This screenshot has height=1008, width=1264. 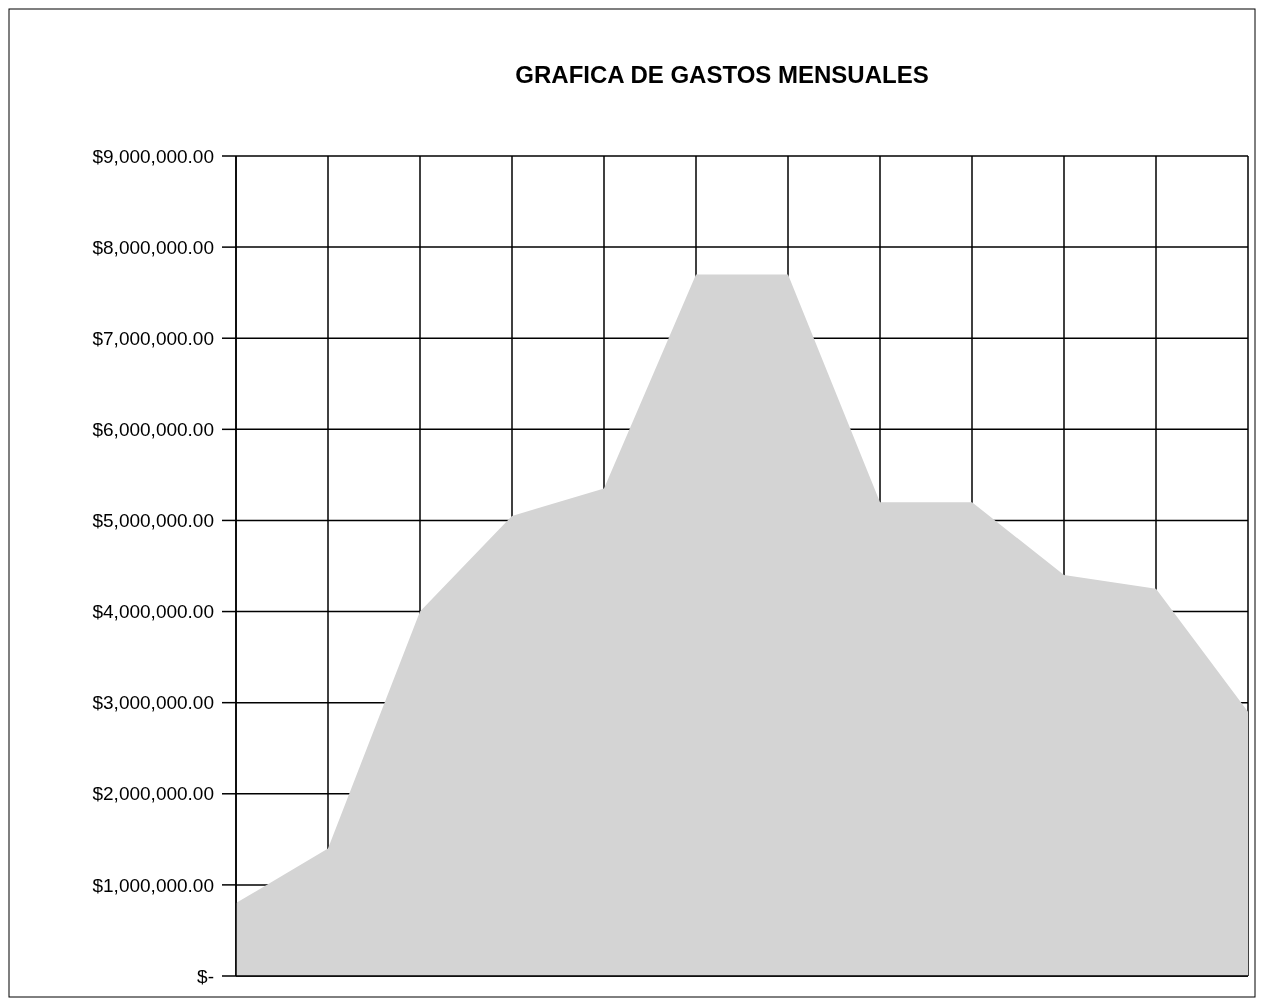 What do you see at coordinates (153, 521) in the screenshot?
I see `y-tick-label: $5,000,000.00` at bounding box center [153, 521].